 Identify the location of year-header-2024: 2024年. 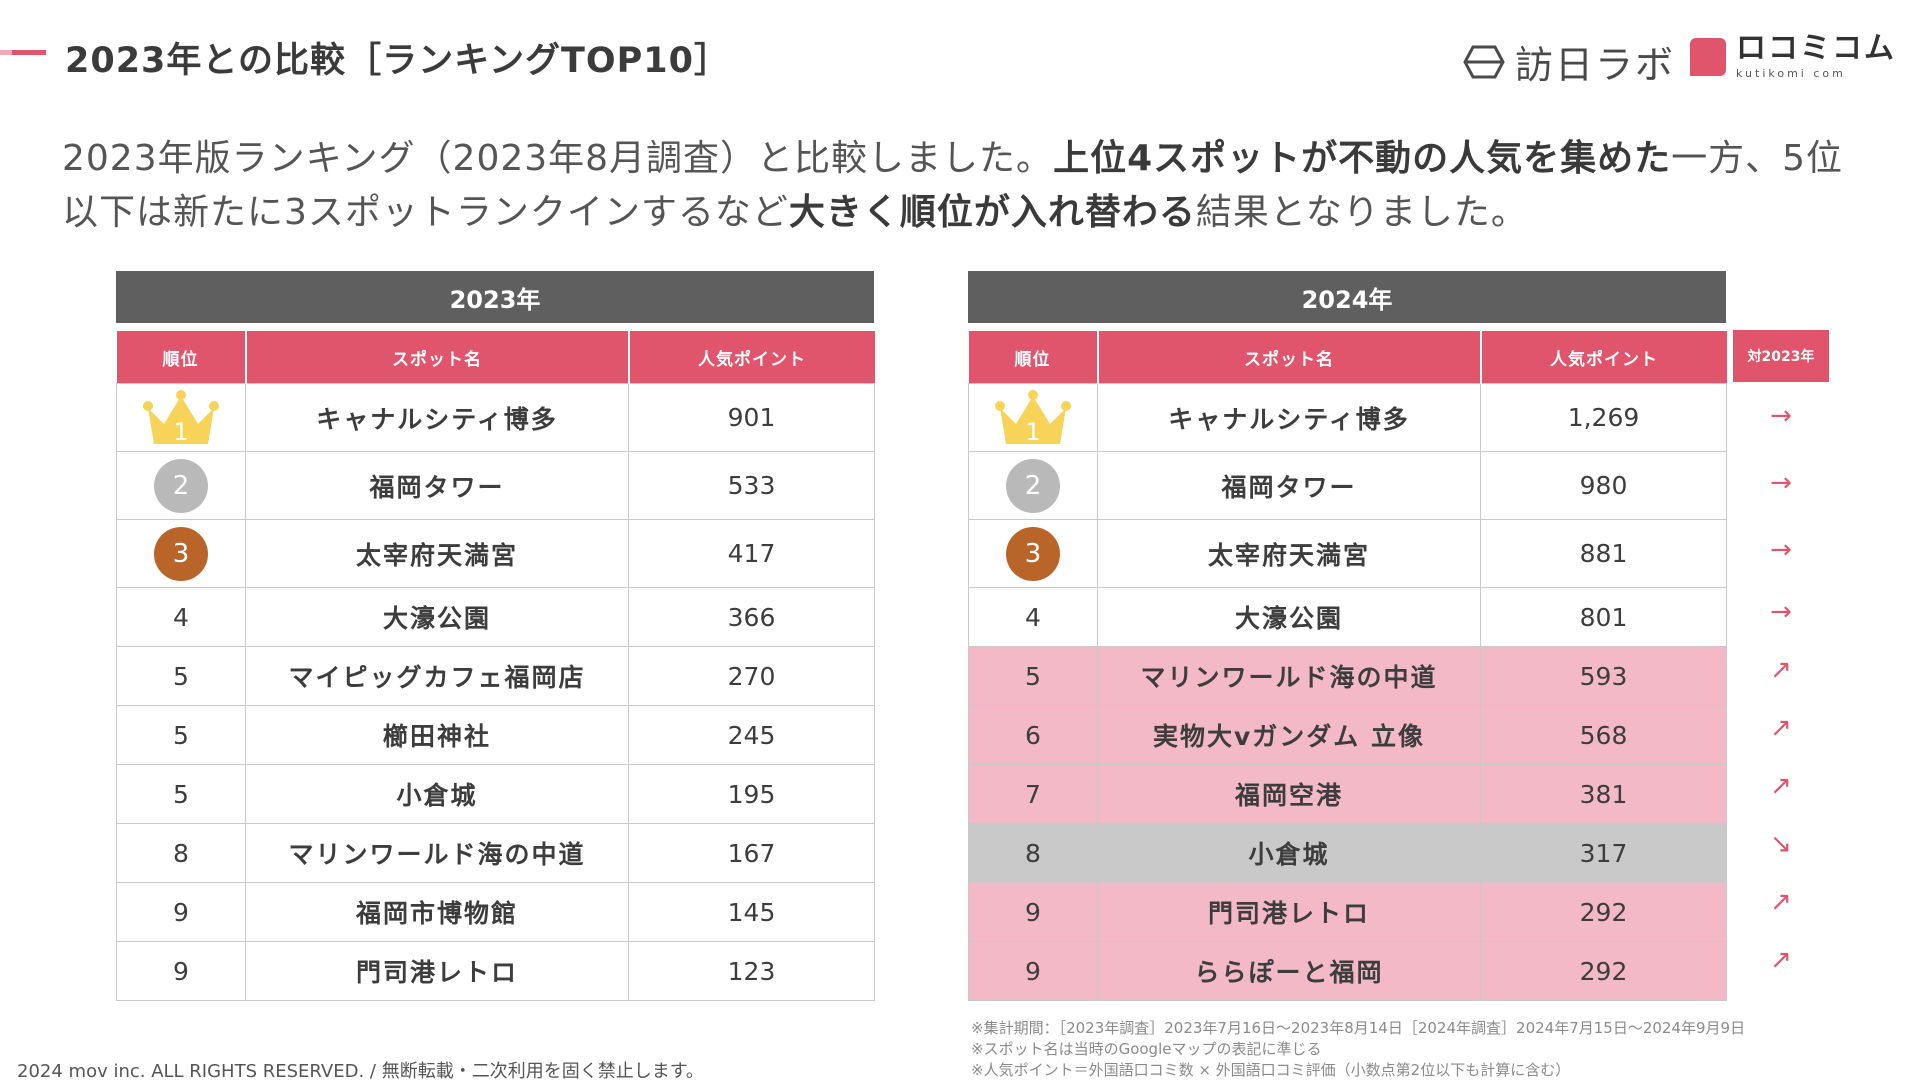
(1347, 297).